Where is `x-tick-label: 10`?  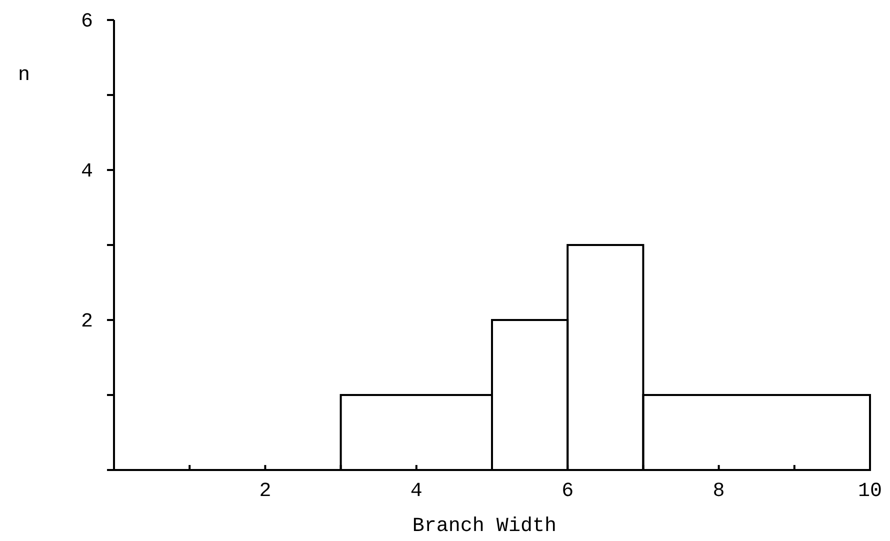
x-tick-label: 10 is located at coordinates (870, 492).